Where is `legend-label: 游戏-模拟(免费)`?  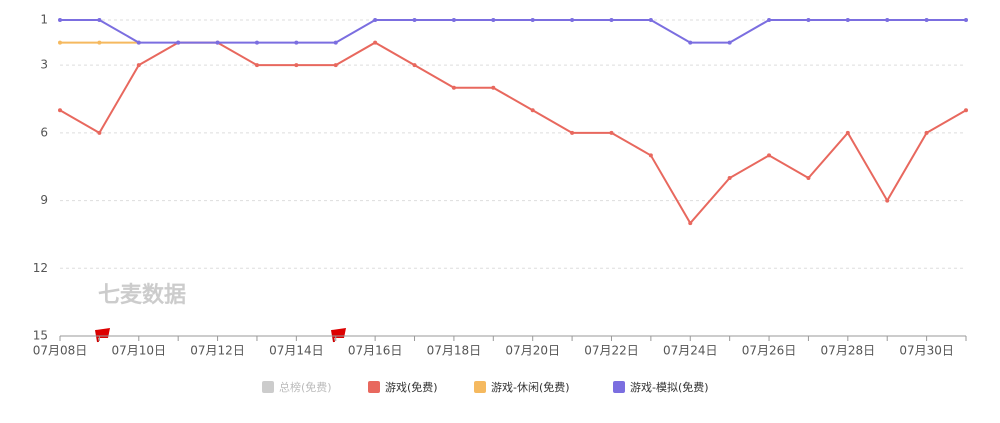 legend-label: 游戏-模拟(免费) is located at coordinates (669, 387).